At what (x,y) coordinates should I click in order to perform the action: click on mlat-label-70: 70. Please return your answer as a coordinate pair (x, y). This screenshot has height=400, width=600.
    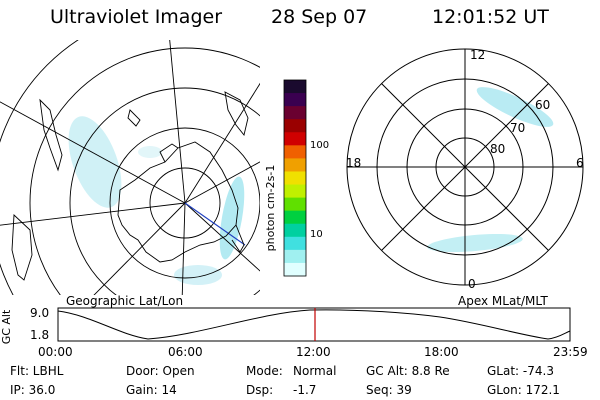
    Looking at the image, I should click on (518, 128).